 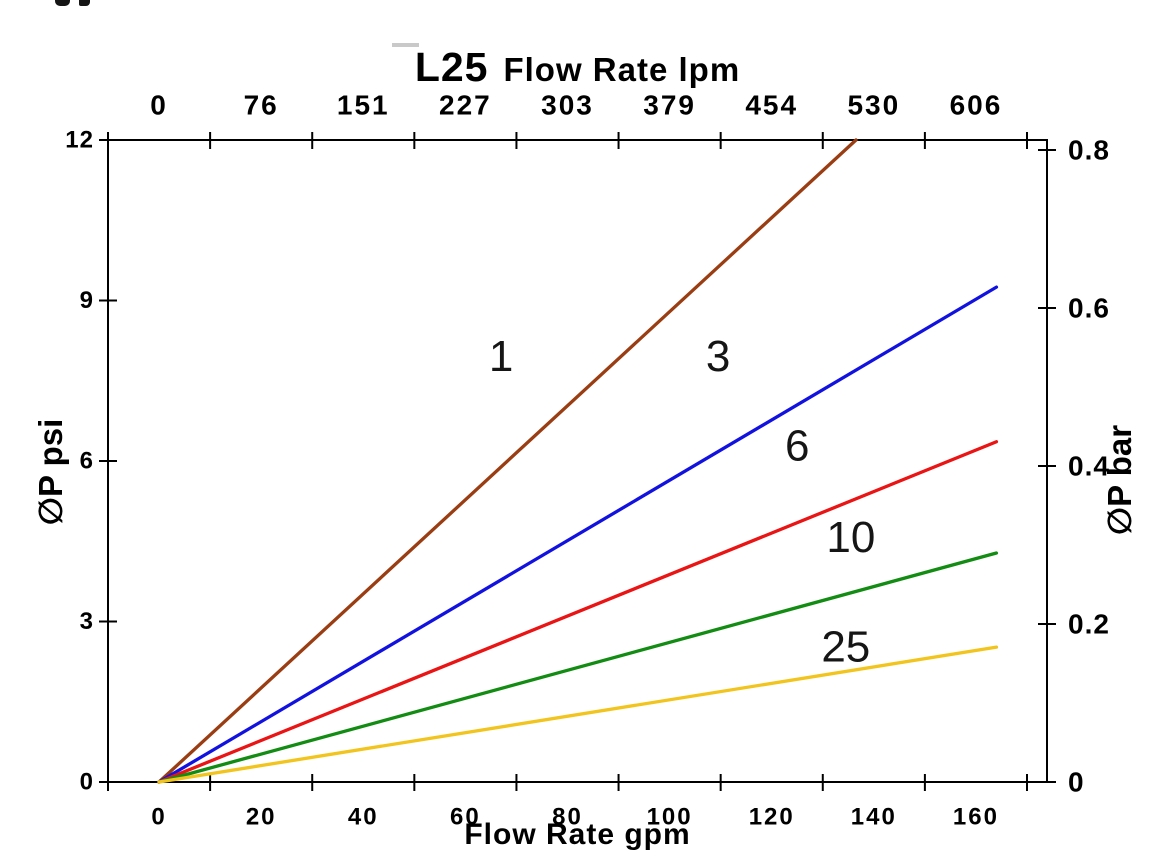 What do you see at coordinates (577, 834) in the screenshot?
I see `bottom-axis-title: Flow Rate gpm` at bounding box center [577, 834].